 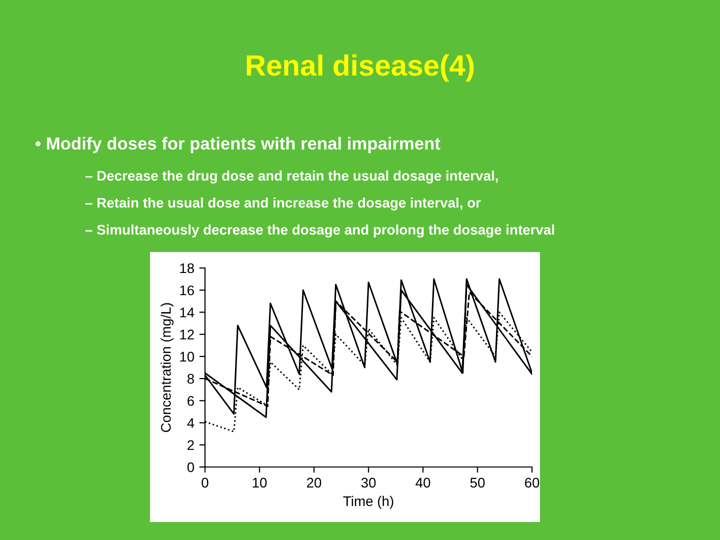 What do you see at coordinates (187, 268) in the screenshot?
I see `y-tick-label: 18` at bounding box center [187, 268].